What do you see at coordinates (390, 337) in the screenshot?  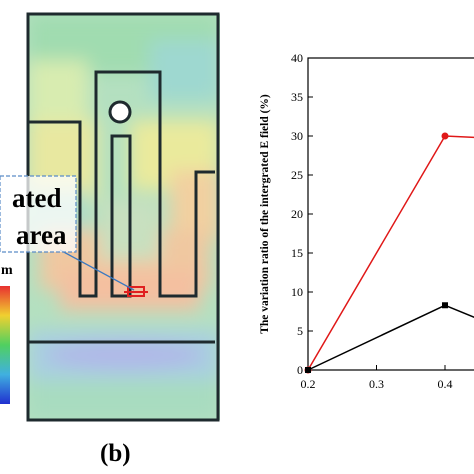 I see `series-1-line` at bounding box center [390, 337].